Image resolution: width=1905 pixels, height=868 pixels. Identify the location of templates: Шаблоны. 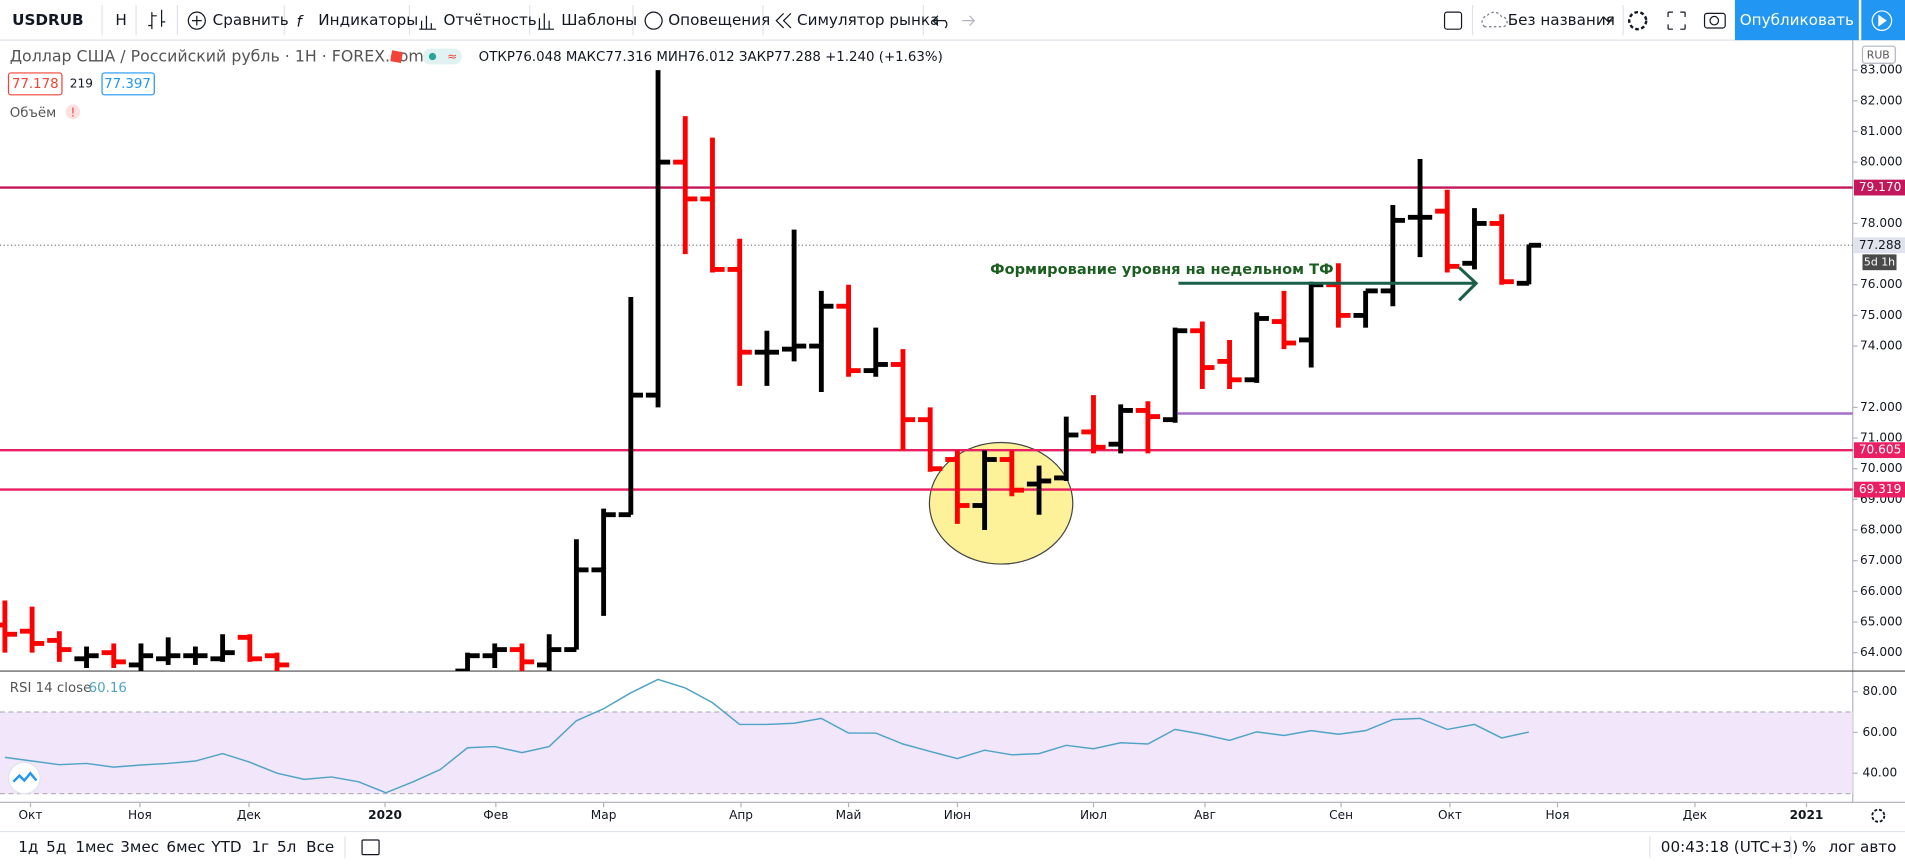
(599, 20).